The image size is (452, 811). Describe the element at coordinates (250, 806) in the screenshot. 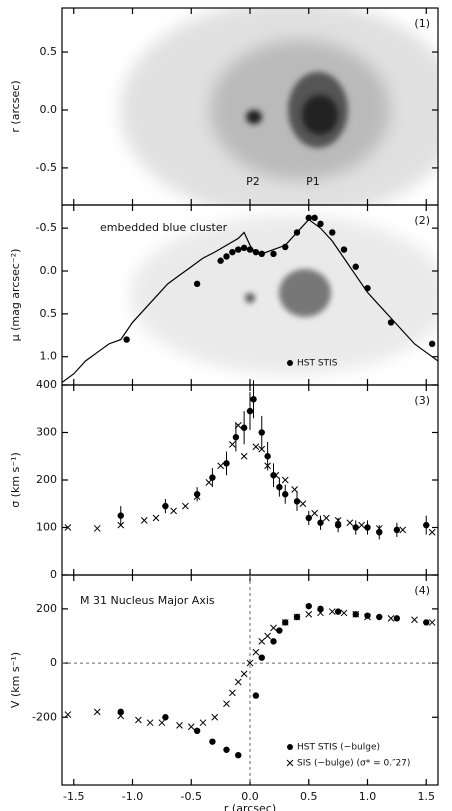

I see `x-axis-label: r (arcsec)` at that location.